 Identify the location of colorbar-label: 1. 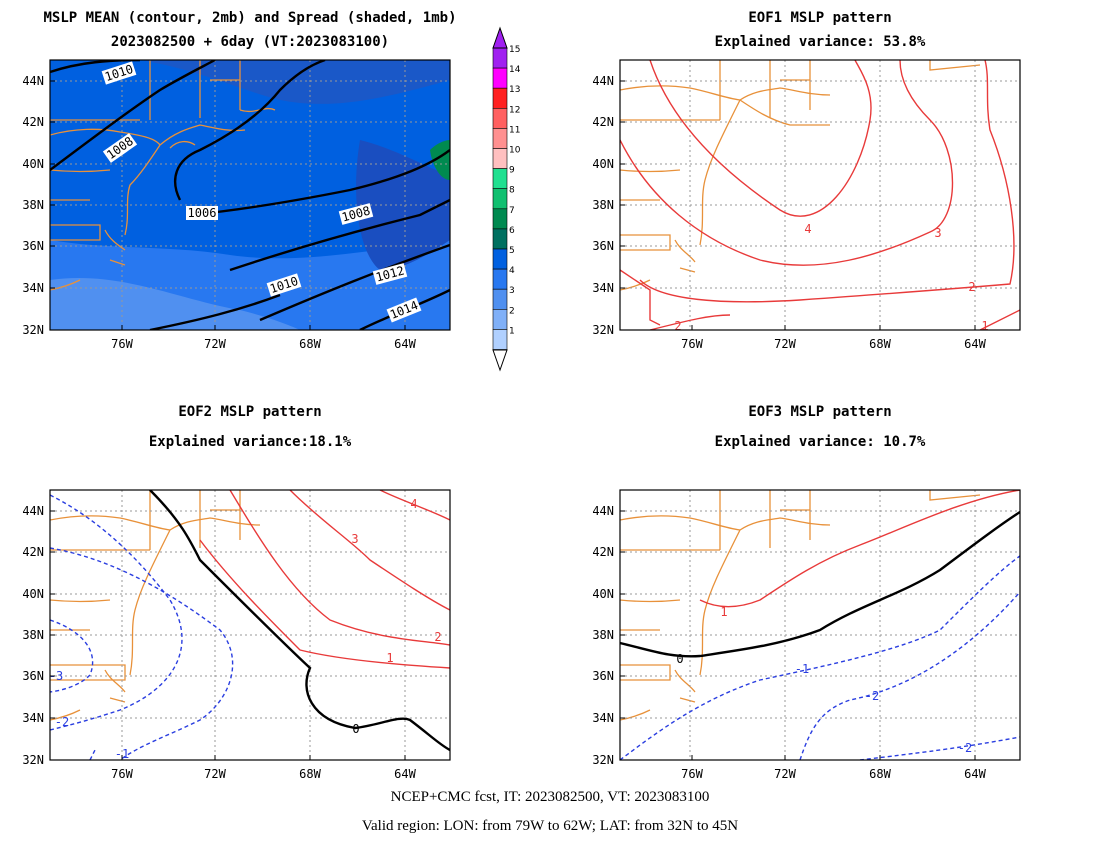
(512, 331).